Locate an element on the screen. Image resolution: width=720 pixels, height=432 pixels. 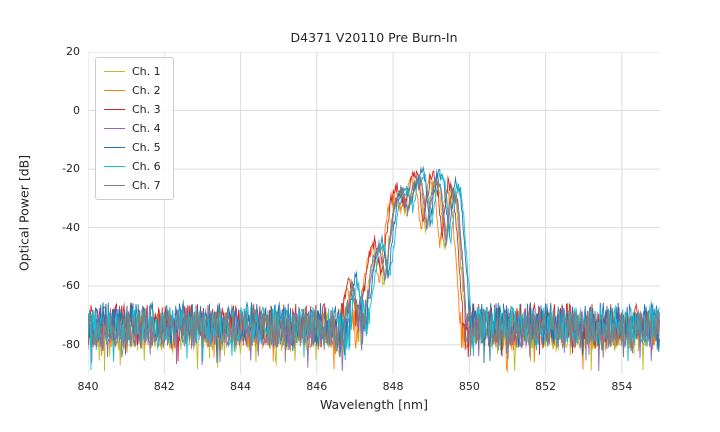
y-tick-label: -40 is located at coordinates (71, 227).